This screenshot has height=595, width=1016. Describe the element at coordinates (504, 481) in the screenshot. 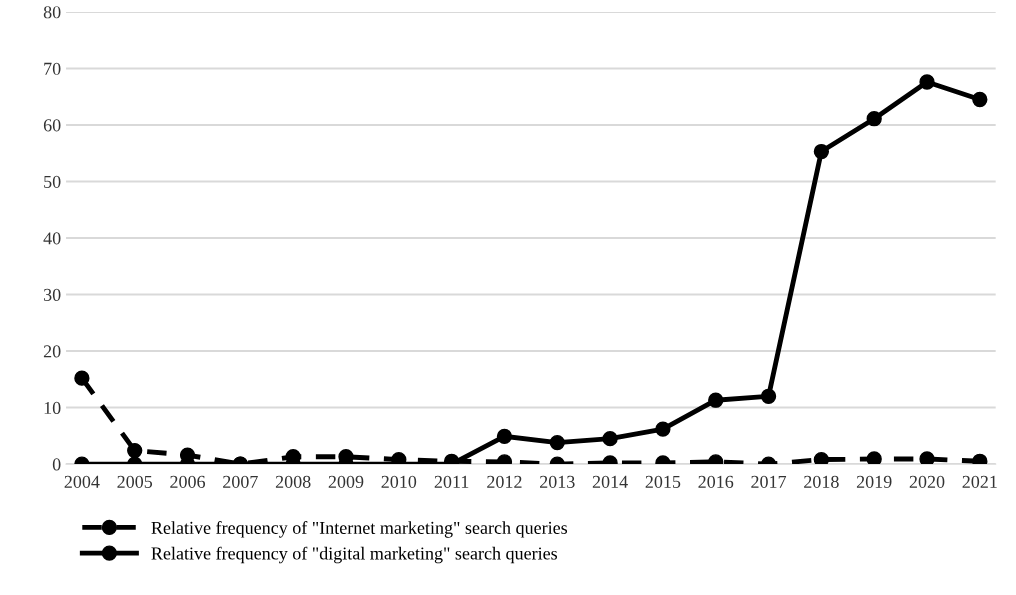

I see `x-tick-label: 2012` at that location.